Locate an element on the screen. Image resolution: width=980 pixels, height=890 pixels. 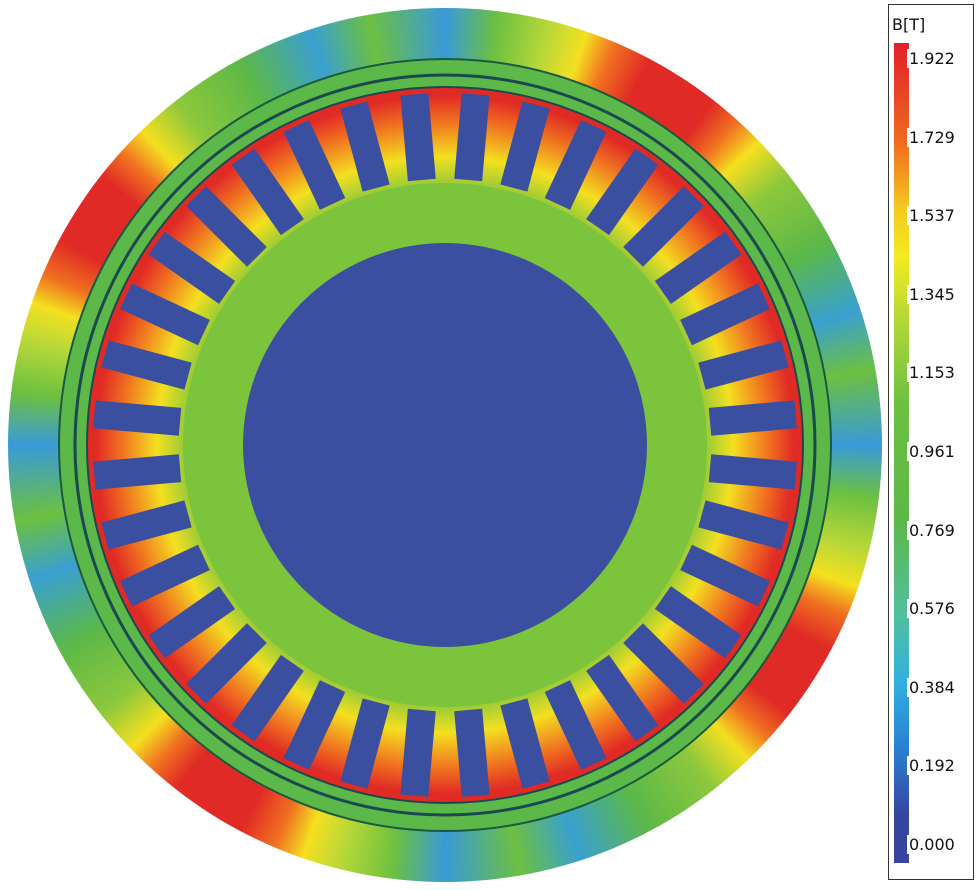
legend-label: 0.769 is located at coordinates (932, 530).